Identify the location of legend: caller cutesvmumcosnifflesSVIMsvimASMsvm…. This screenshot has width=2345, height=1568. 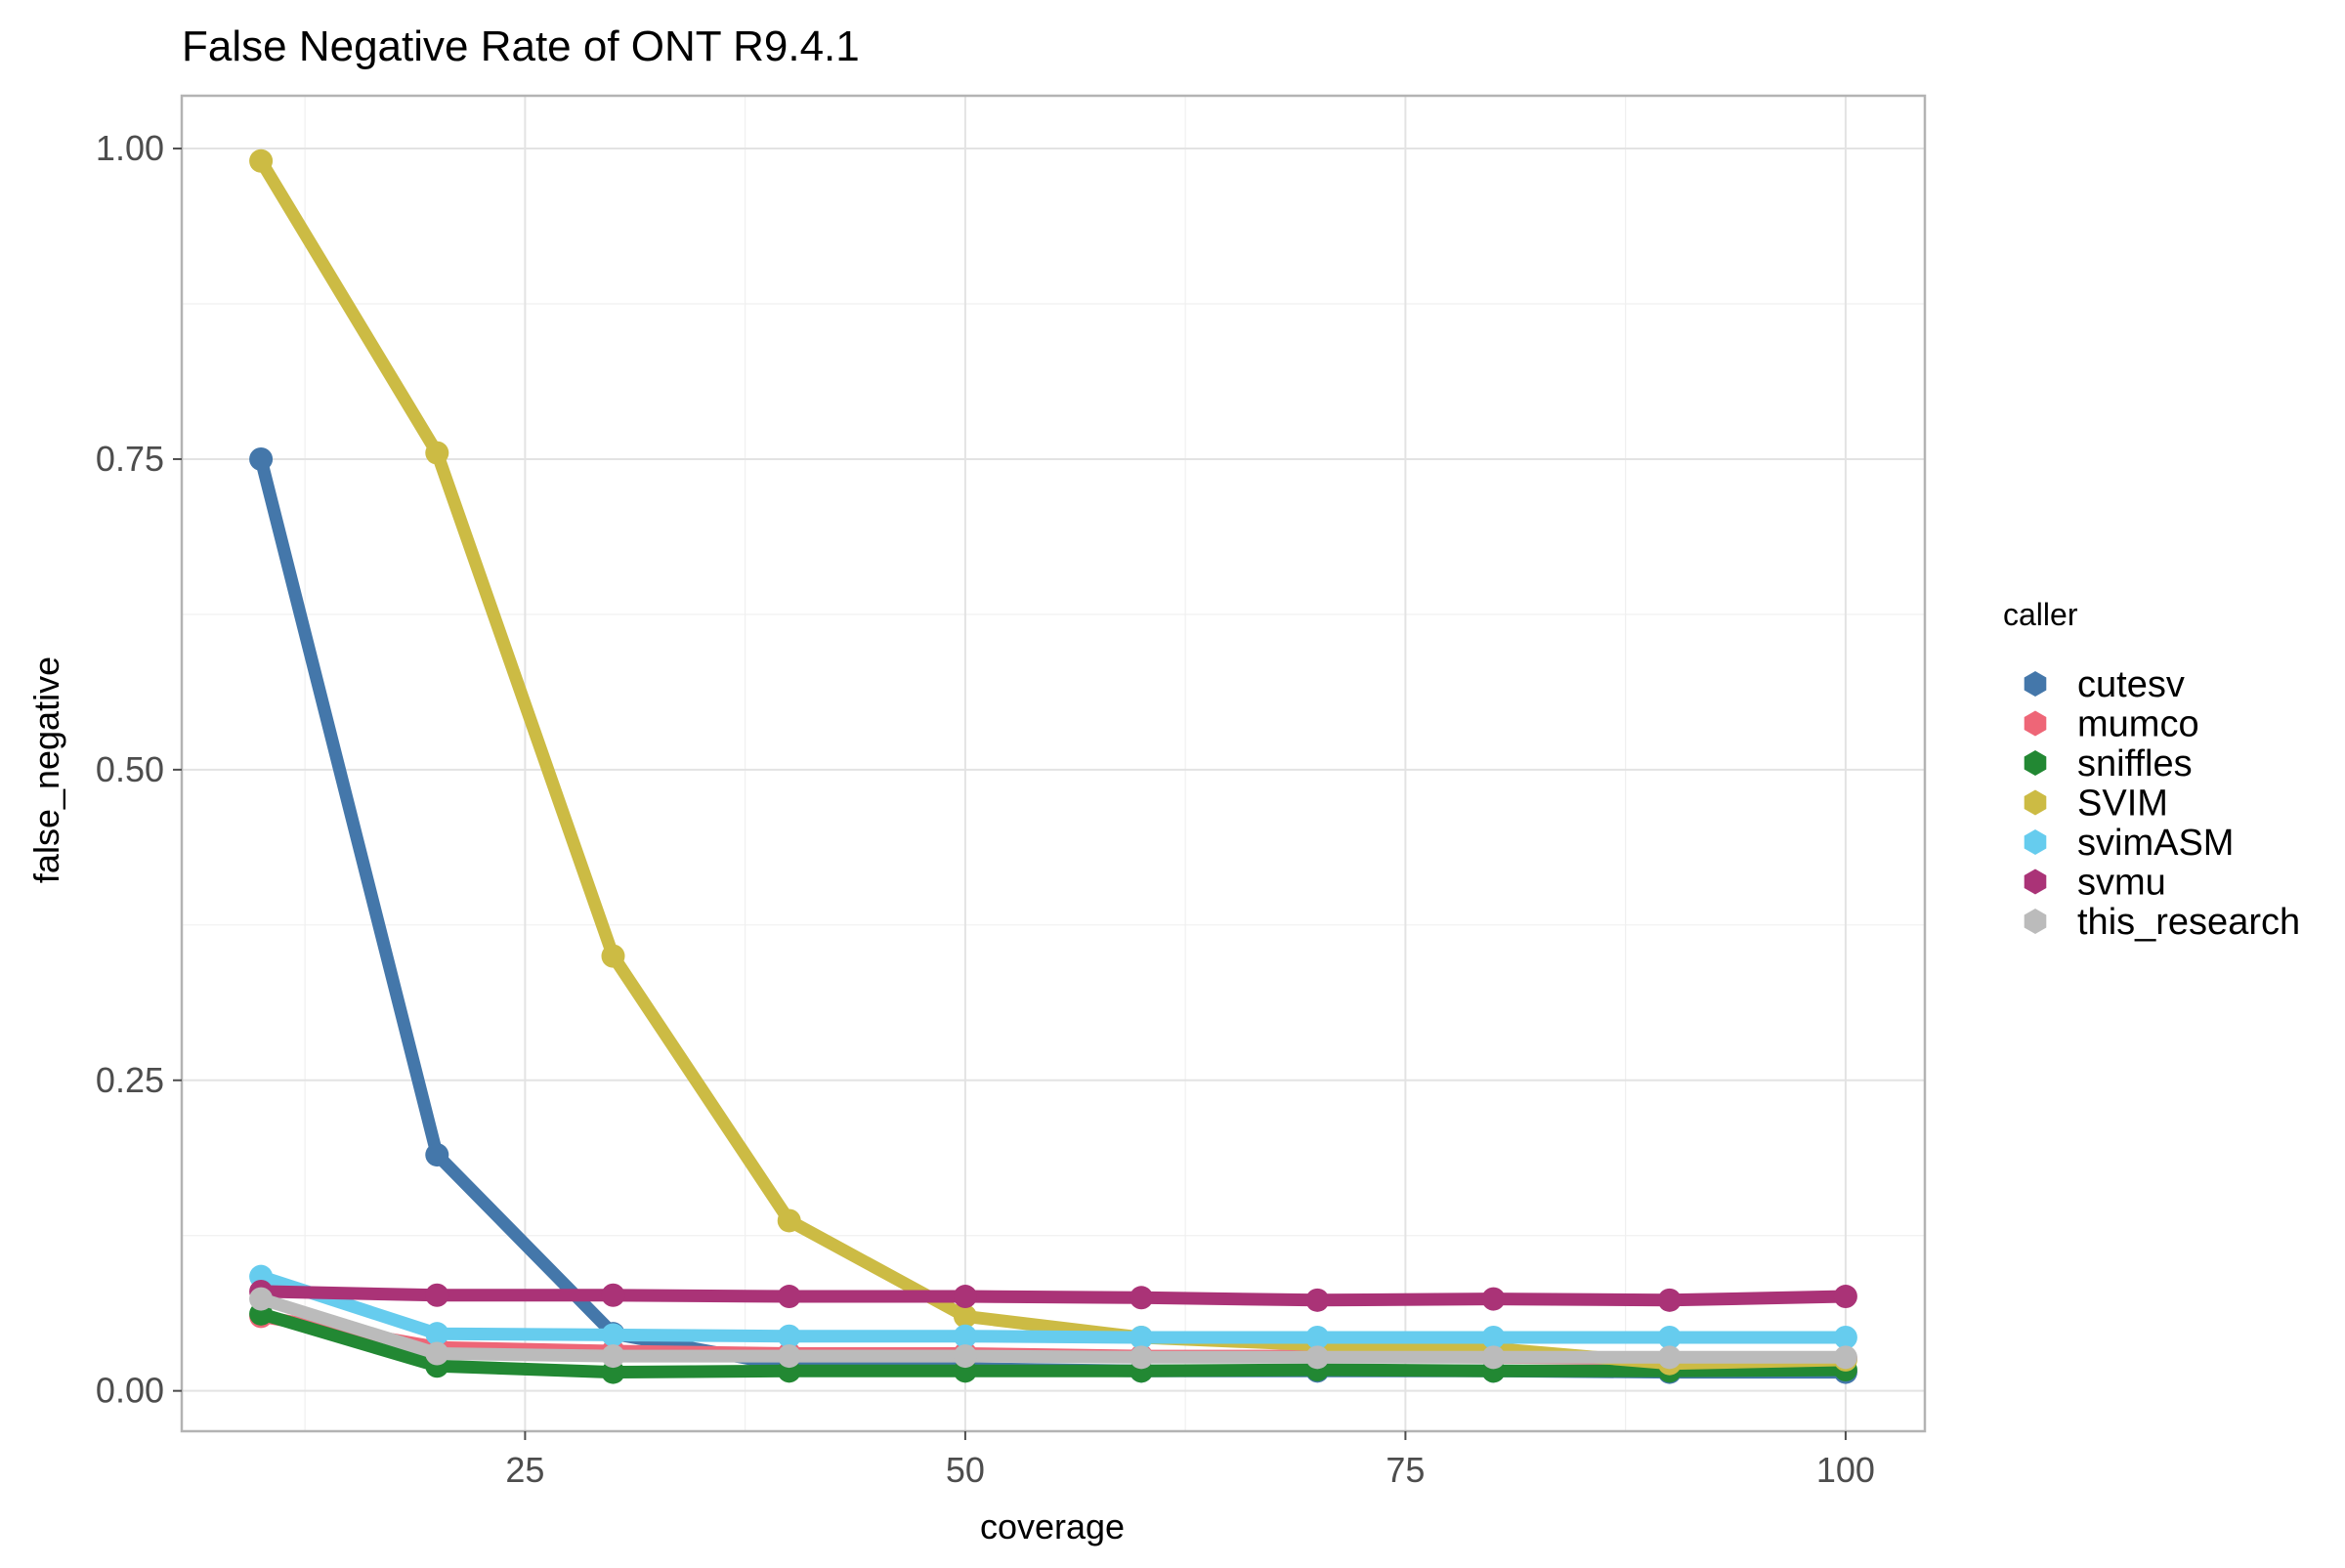
(2151, 770).